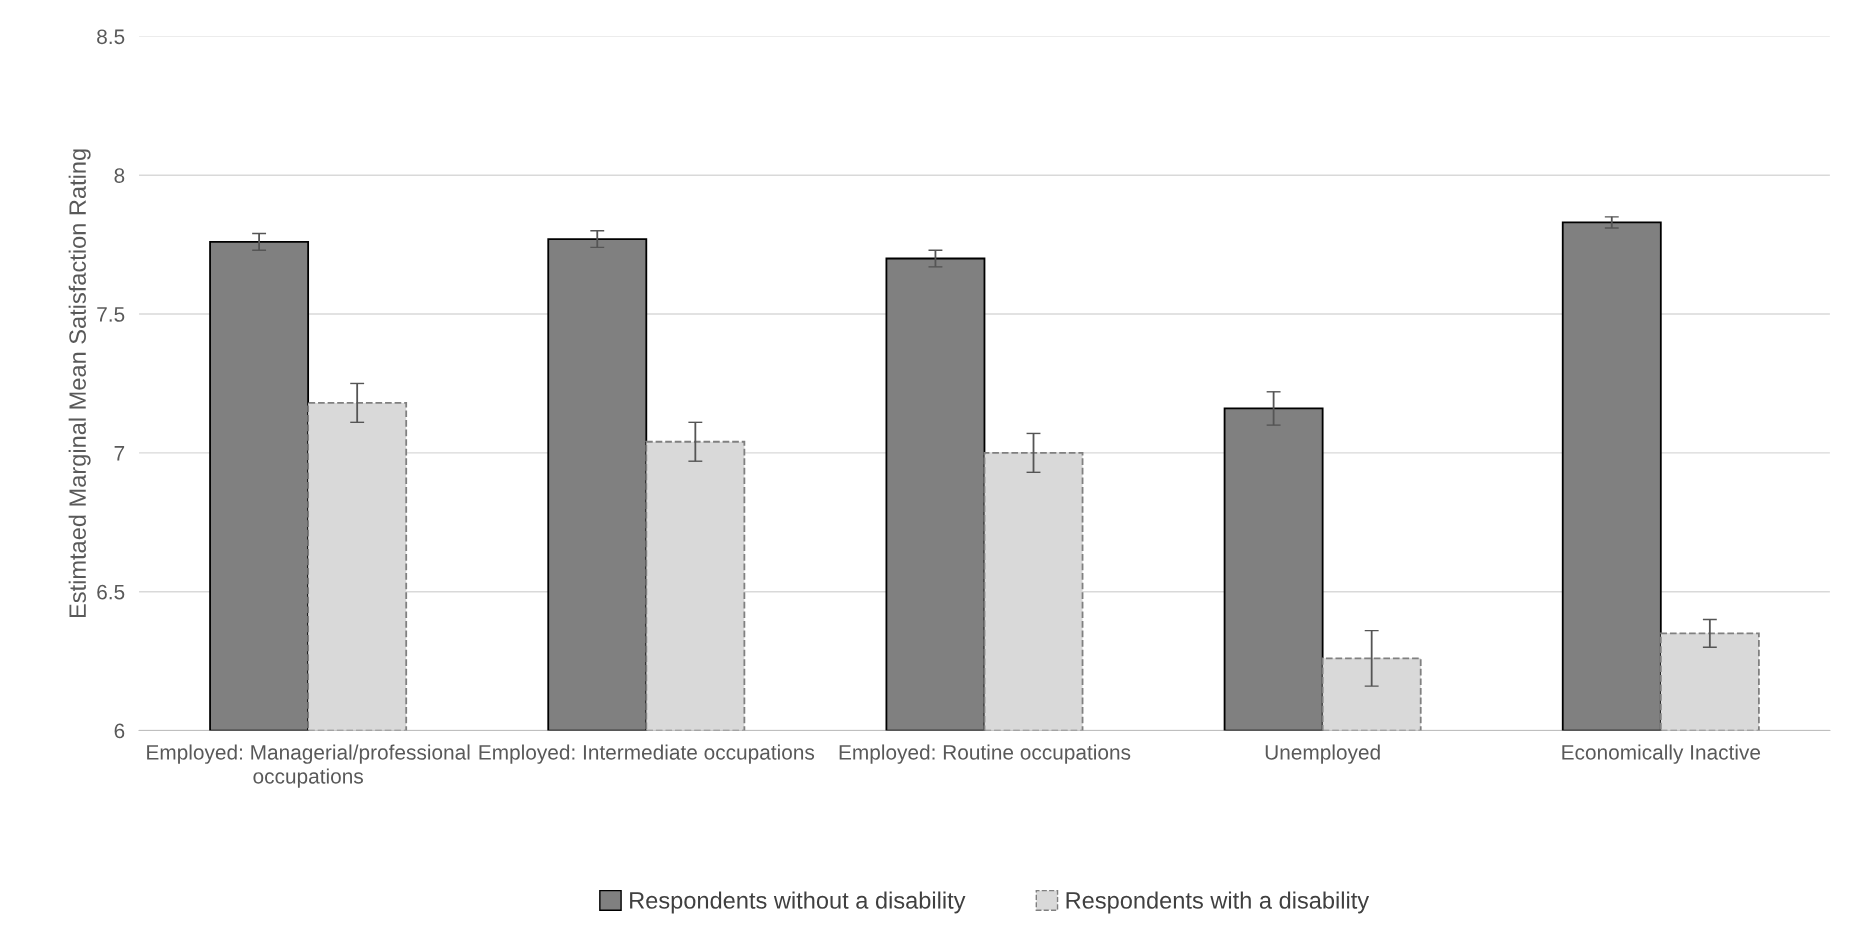 The image size is (1854, 933). I want to click on x-tick-label: Employed: Intermediate occupations, so click(647, 754).